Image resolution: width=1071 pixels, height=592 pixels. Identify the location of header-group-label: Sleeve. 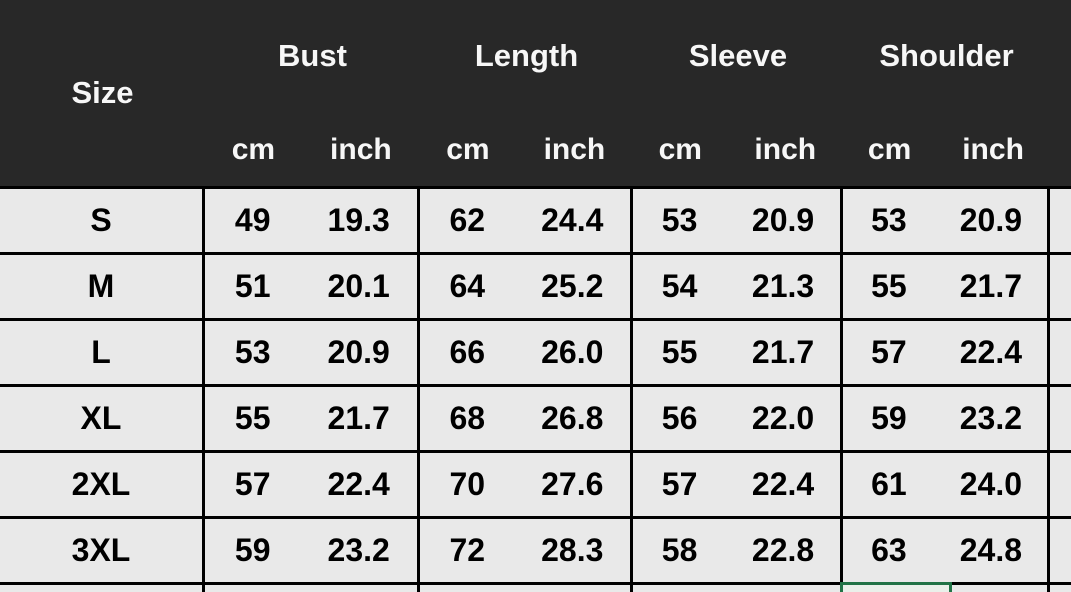
(738, 55).